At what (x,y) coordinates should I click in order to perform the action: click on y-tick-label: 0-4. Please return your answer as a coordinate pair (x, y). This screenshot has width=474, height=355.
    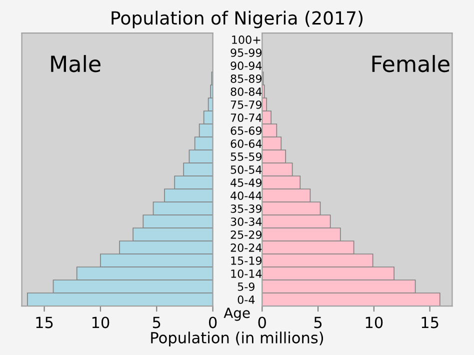
    Looking at the image, I should click on (246, 299).